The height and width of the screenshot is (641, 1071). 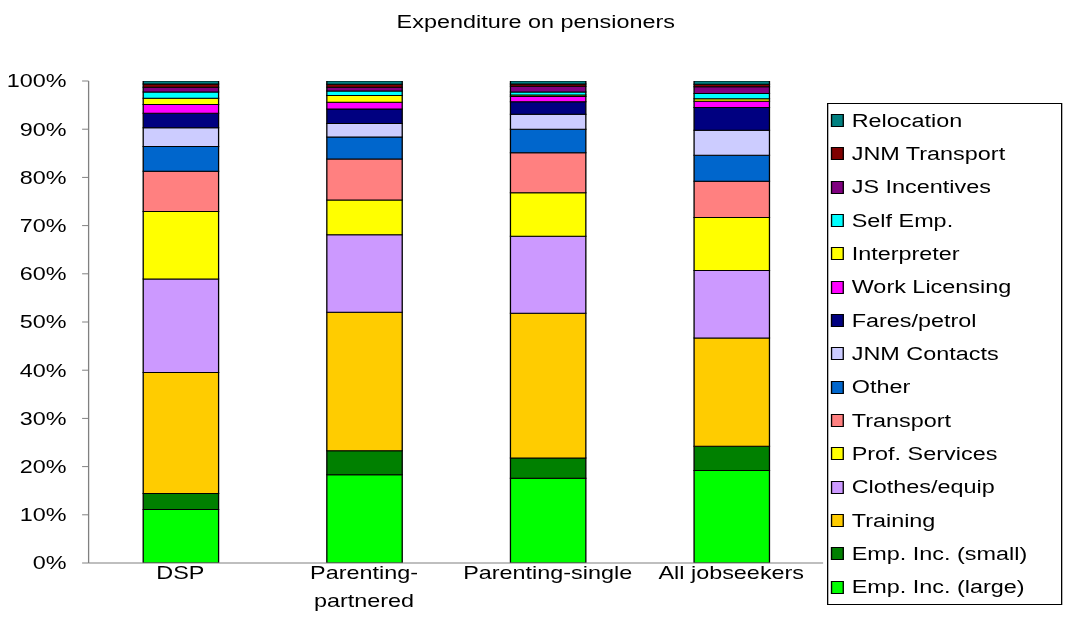 I want to click on legend-label: Training, so click(x=893, y=520).